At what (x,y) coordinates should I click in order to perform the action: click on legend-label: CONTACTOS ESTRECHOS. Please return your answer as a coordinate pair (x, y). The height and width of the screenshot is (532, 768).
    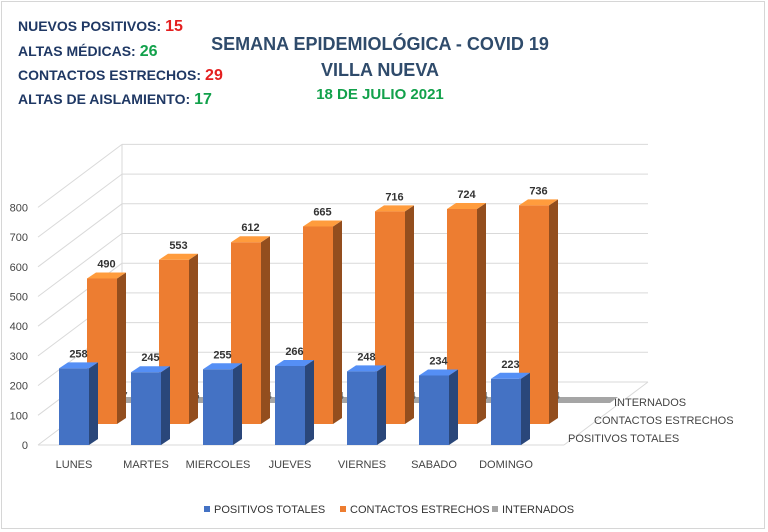
    Looking at the image, I should click on (420, 510).